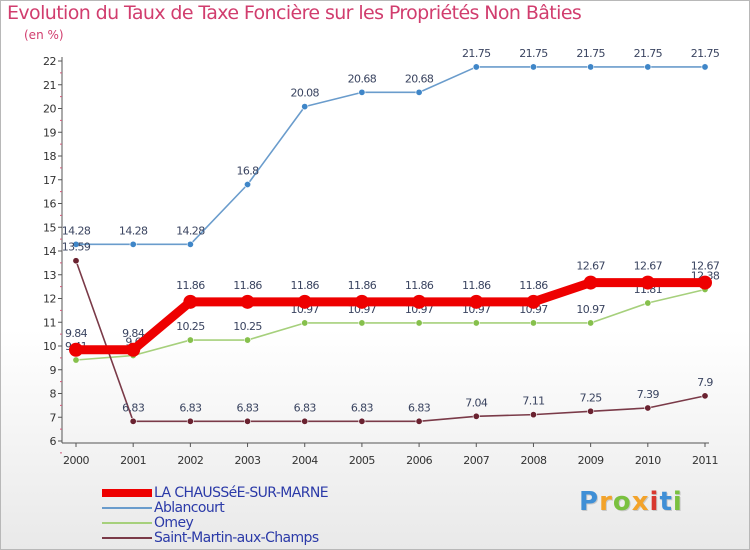 Image resolution: width=750 pixels, height=550 pixels. I want to click on data-label: 7.39, so click(648, 394).